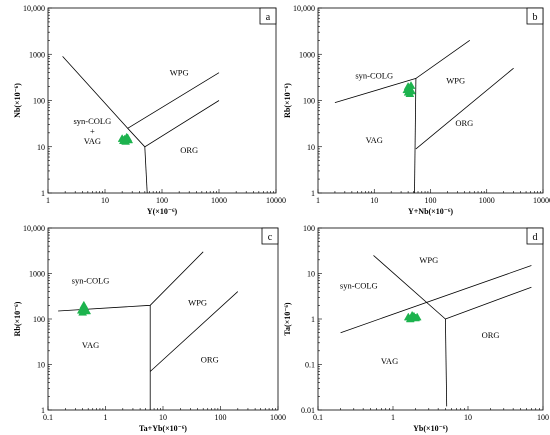  I want to click on panel-label: a, so click(268, 17).